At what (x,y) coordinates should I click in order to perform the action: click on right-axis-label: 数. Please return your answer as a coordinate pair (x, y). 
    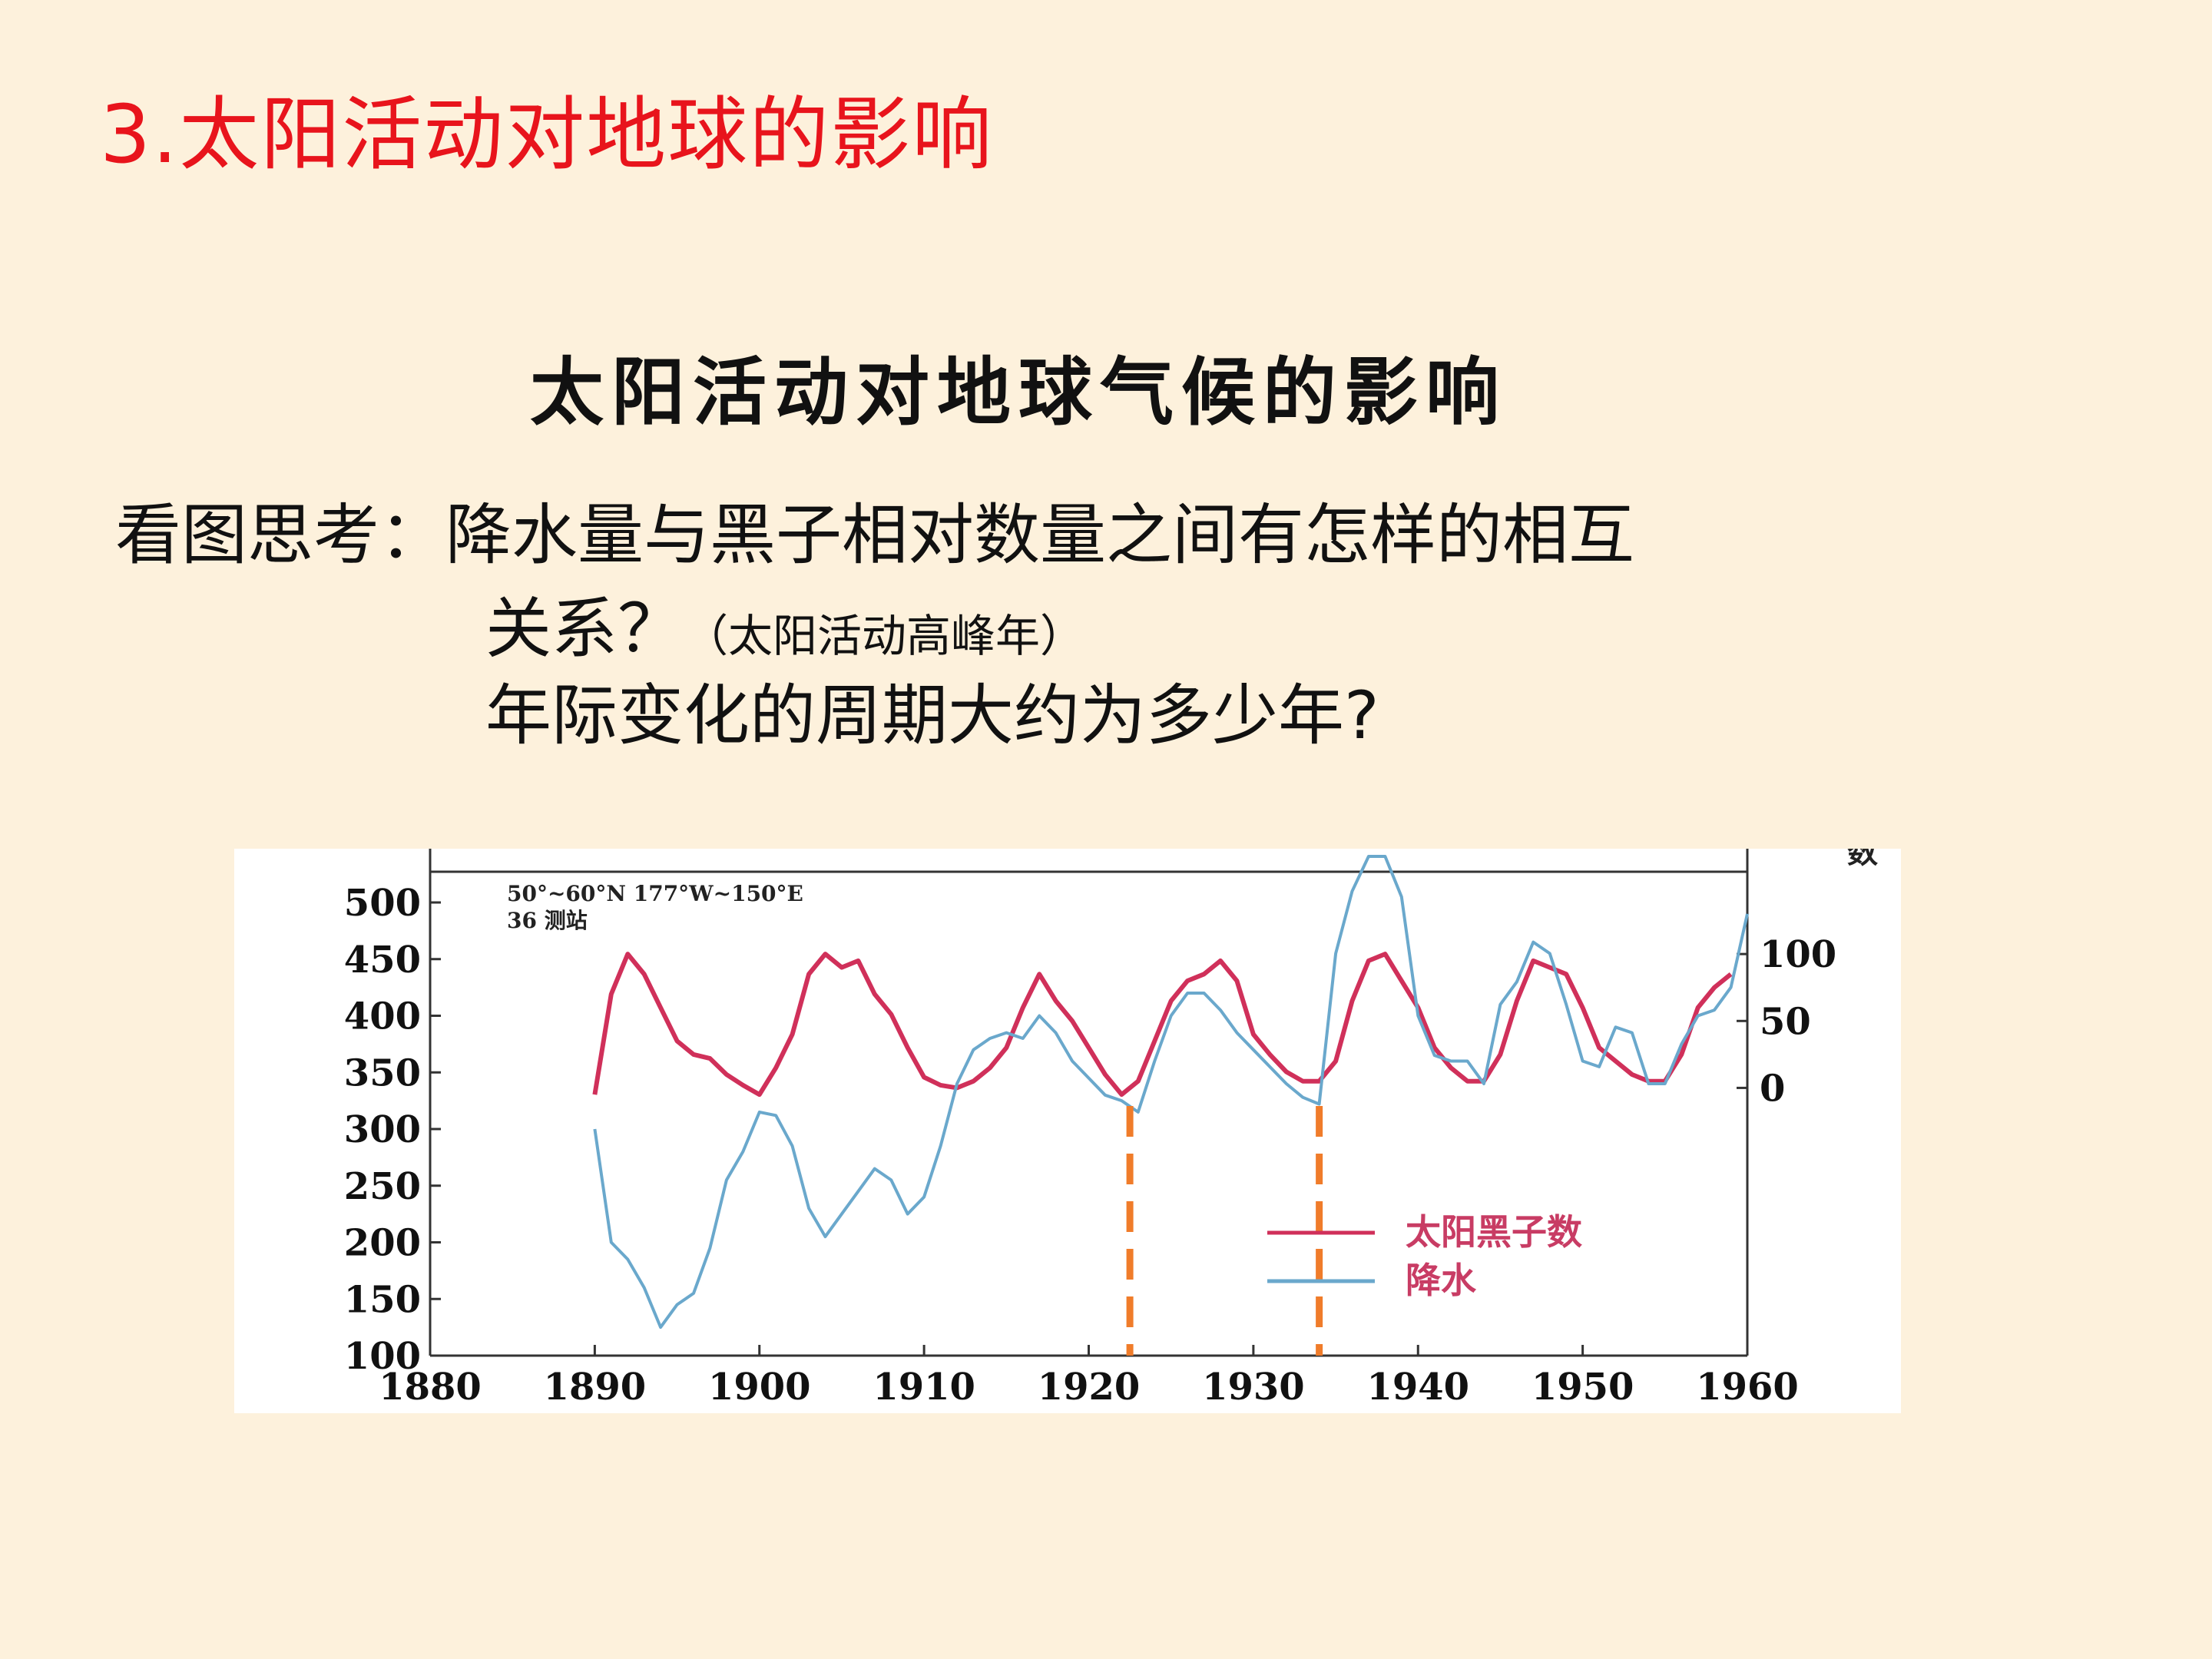
    Looking at the image, I should click on (1863, 860).